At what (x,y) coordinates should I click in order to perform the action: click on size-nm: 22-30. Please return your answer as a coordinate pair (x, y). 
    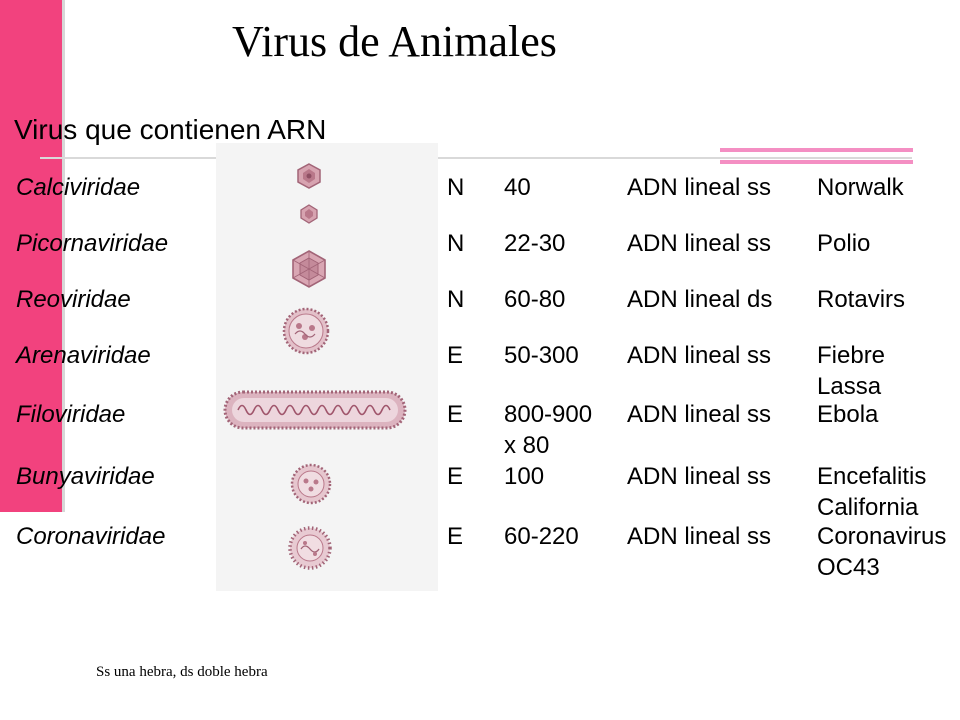
    Looking at the image, I should click on (535, 243).